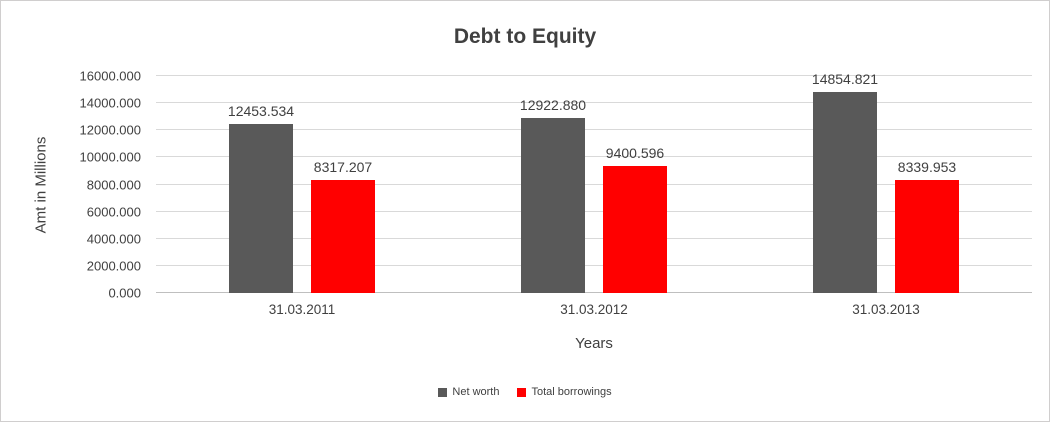 This screenshot has height=422, width=1050. Describe the element at coordinates (343, 167) in the screenshot. I see `data-label: 8317.207` at that location.